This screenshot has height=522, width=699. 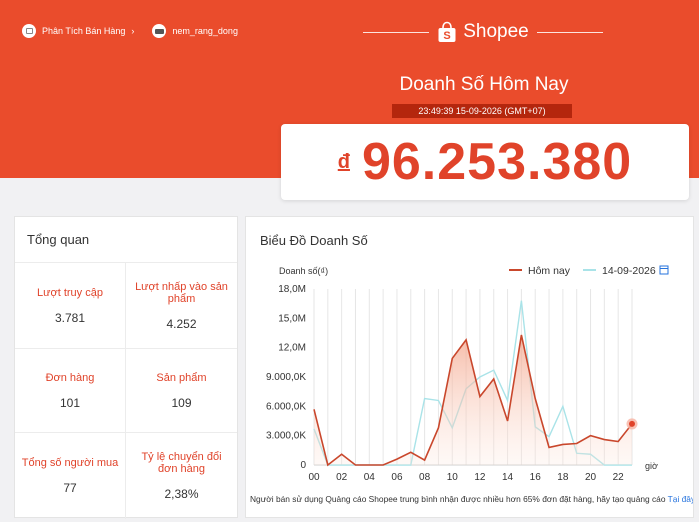 What do you see at coordinates (70, 317) in the screenshot?
I see `metric-value: 3.781` at bounding box center [70, 317].